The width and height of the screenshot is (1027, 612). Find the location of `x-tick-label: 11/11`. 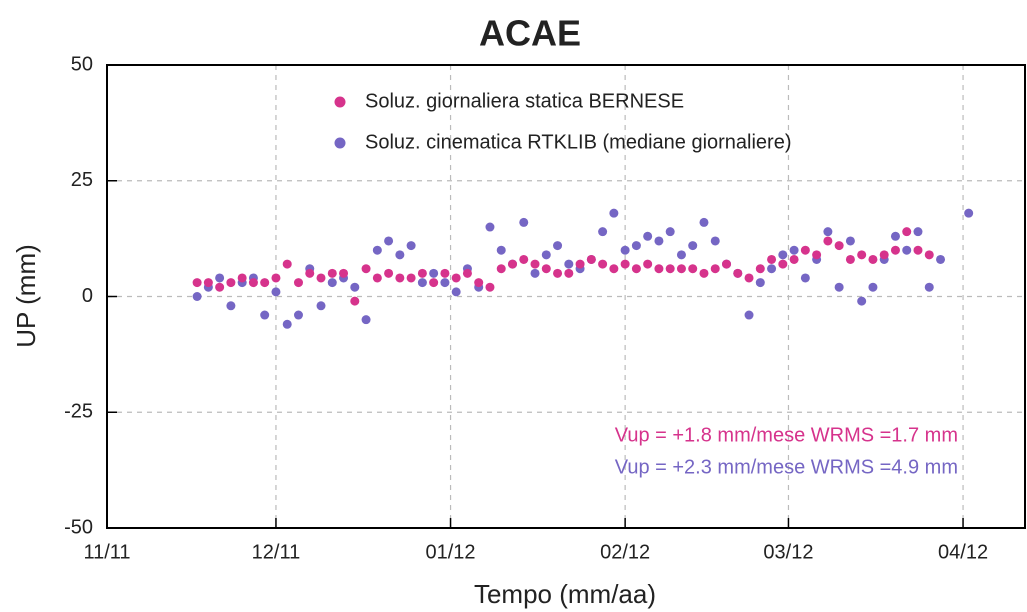

x-tick-label: 11/11 is located at coordinates (106, 552).